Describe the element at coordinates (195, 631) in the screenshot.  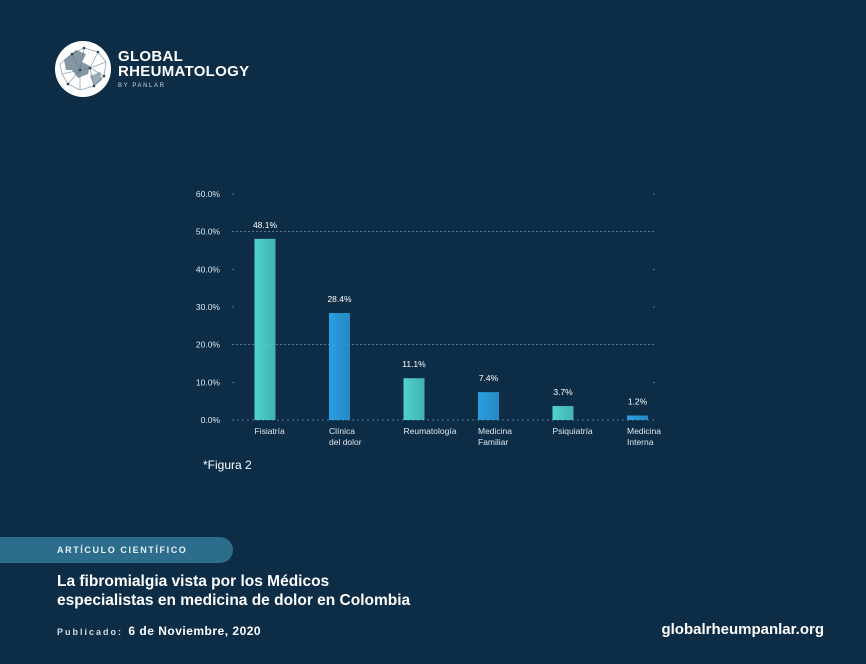
I see `published-date: 6 de Noviembre, 2020` at that location.